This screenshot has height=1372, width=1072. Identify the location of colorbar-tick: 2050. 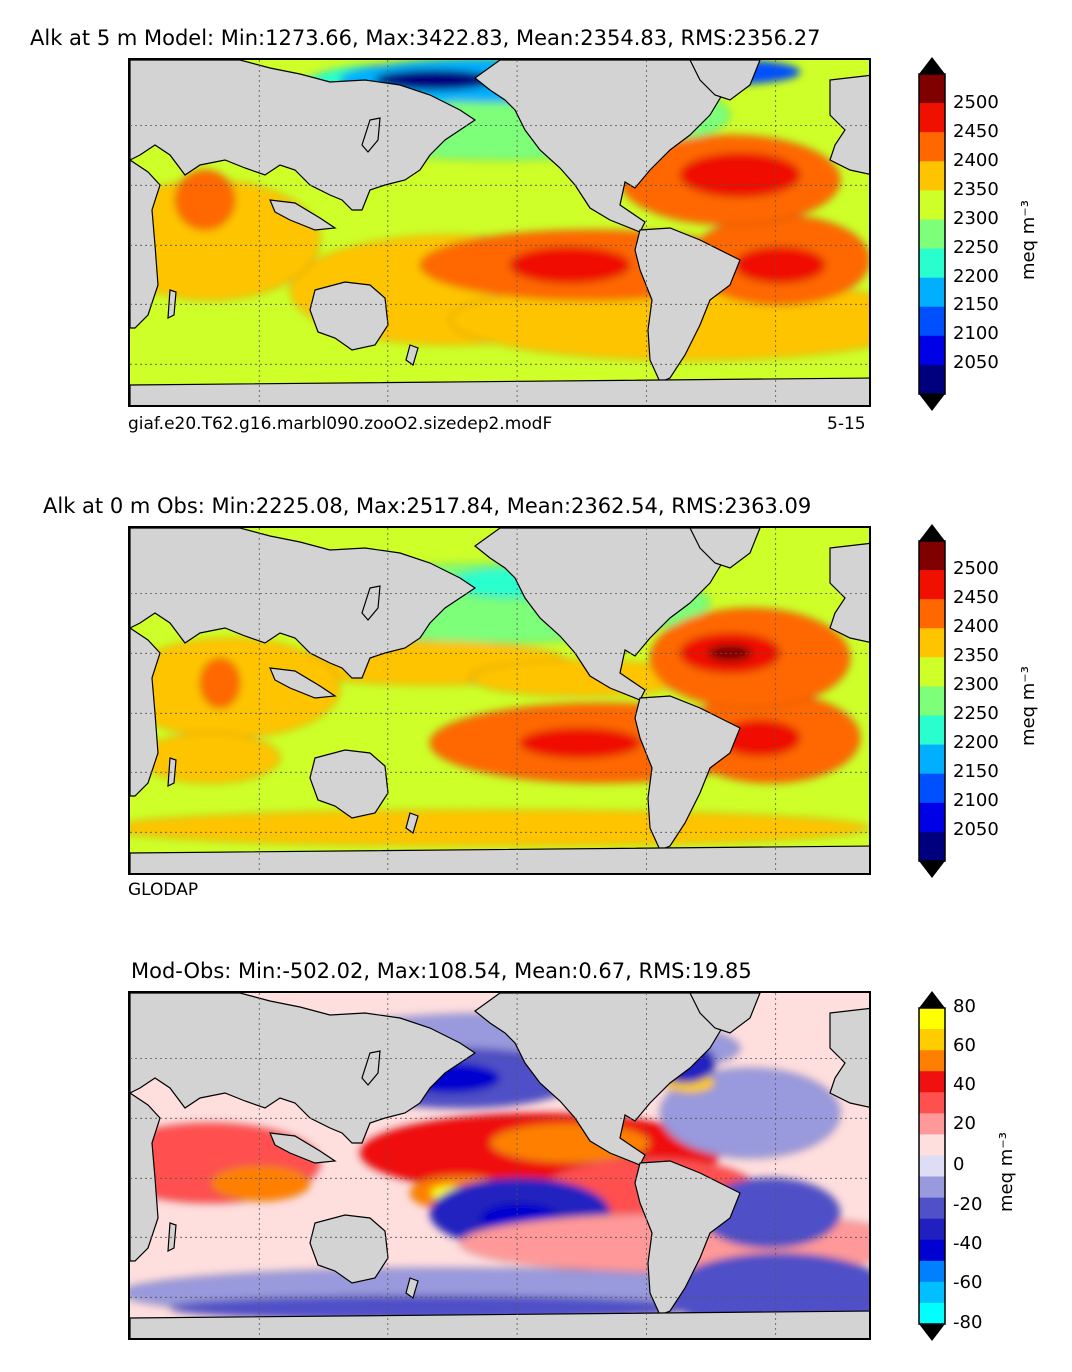
(976, 829).